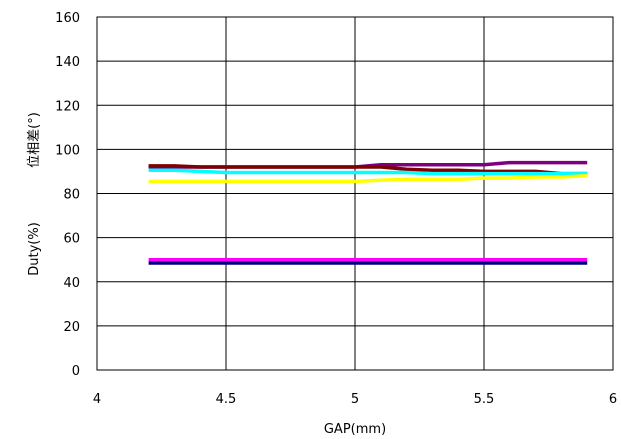 This screenshot has height=439, width=621. I want to click on y-tick-label: 60, so click(71, 239).